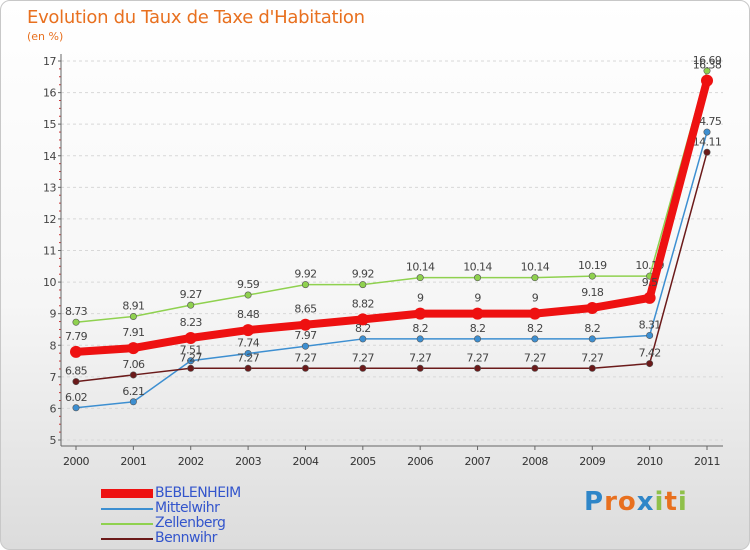  What do you see at coordinates (49, 156) in the screenshot?
I see `y-tick-label: 14` at bounding box center [49, 156].